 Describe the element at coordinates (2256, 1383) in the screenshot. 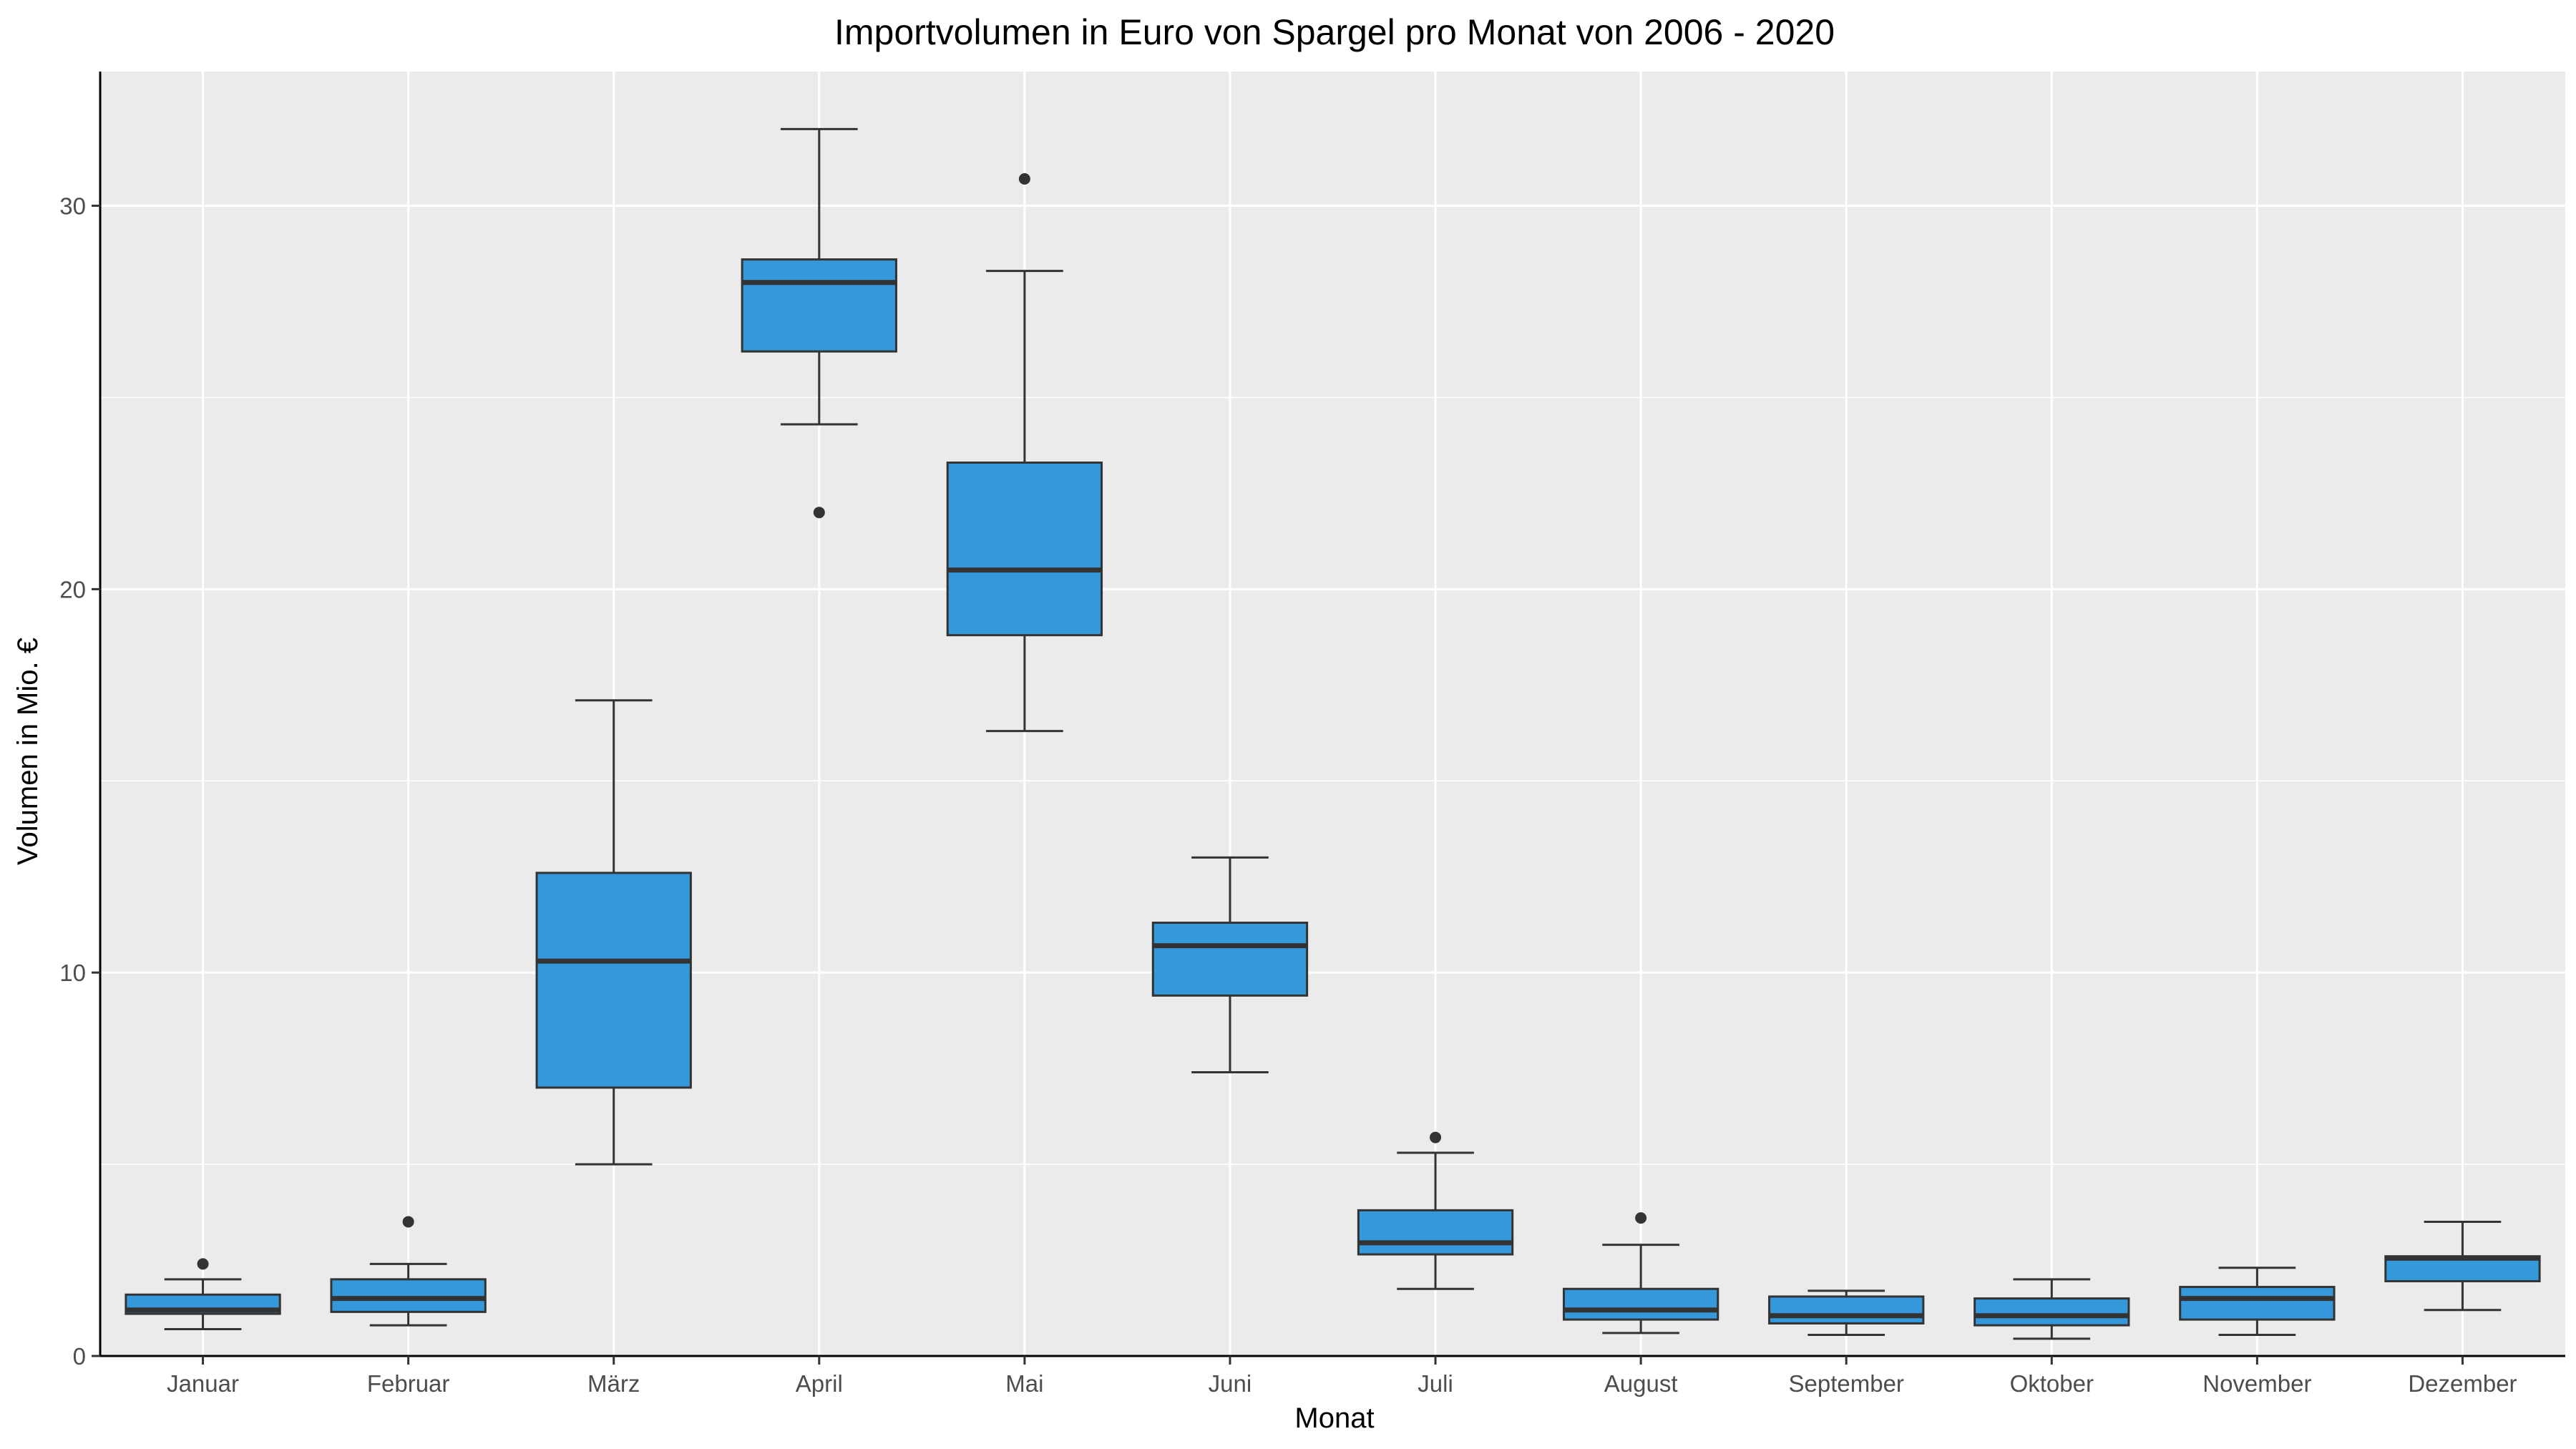

I see `x-tick-label: November` at that location.